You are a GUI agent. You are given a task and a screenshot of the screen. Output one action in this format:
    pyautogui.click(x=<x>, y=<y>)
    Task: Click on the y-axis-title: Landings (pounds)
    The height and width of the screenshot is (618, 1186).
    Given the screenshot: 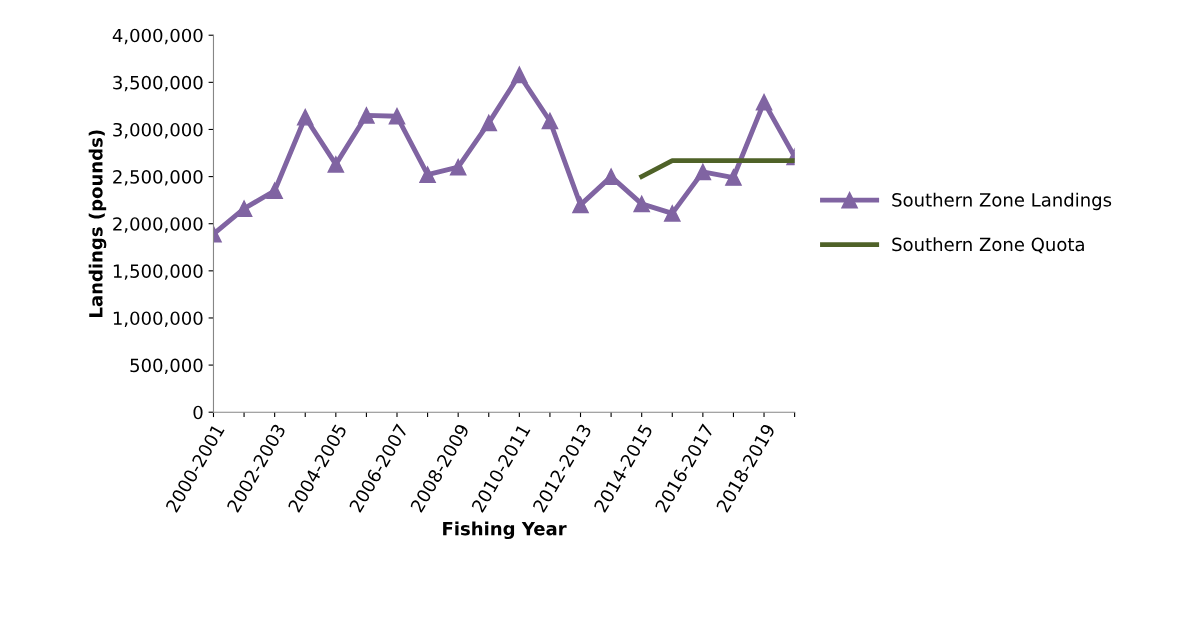 What is the action you would take?
    pyautogui.click(x=97, y=223)
    